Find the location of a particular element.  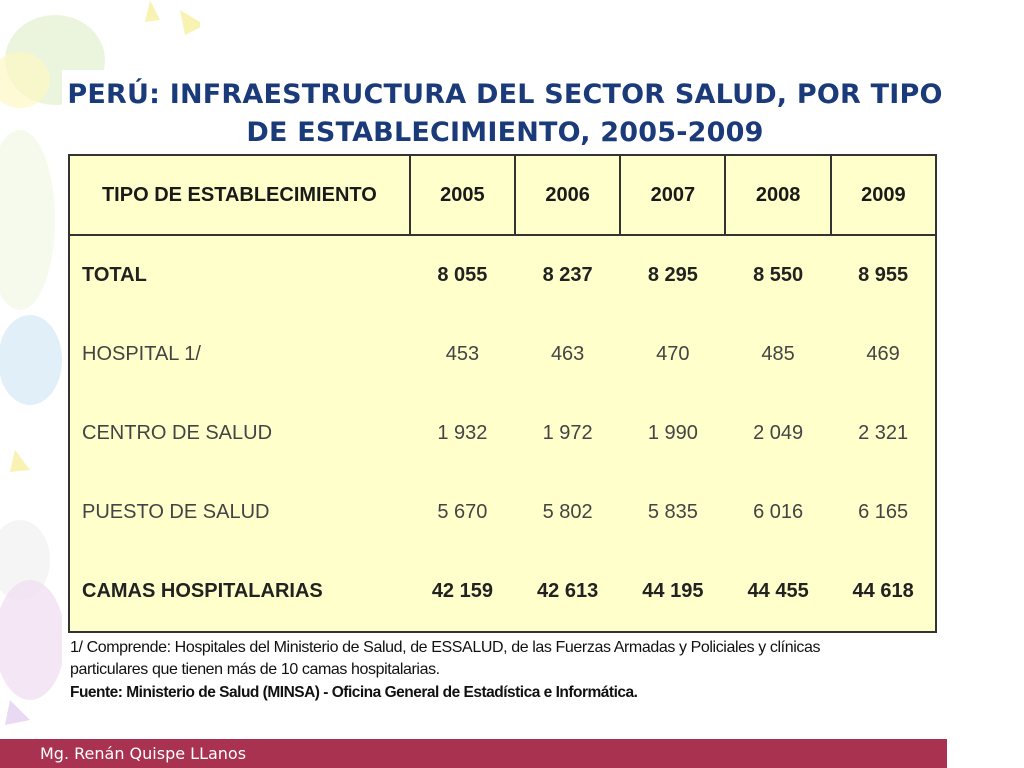

cell-value: 8 550 is located at coordinates (778, 275).